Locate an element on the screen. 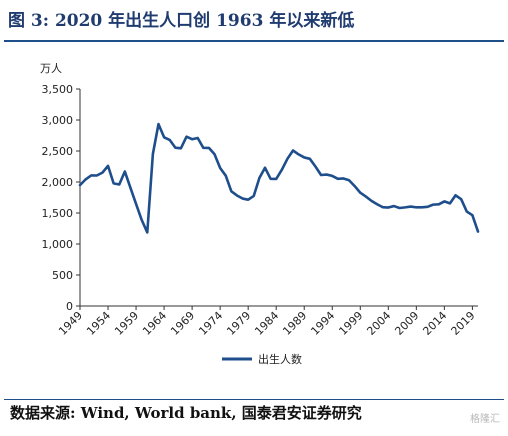 The width and height of the screenshot is (508, 436). x-tick-label: 2004 is located at coordinates (378, 323).